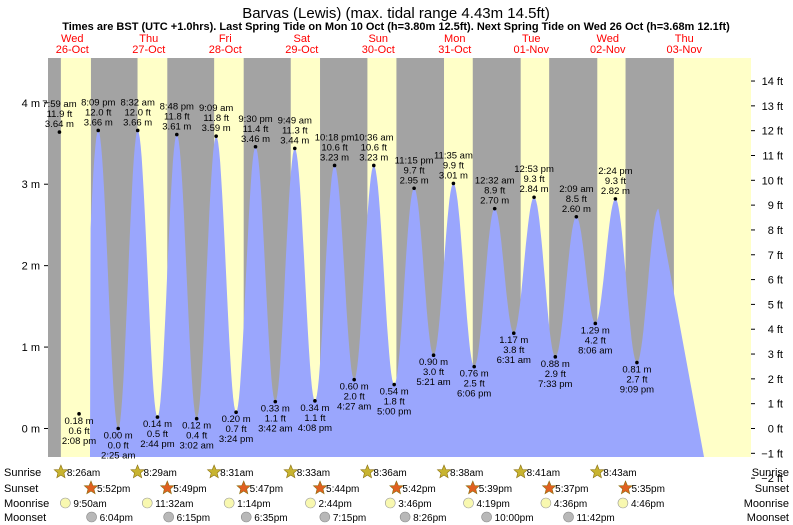 Image resolution: width=793 pixels, height=525 pixels. I want to click on tide-label-line: 9.3 ft, so click(534, 179).